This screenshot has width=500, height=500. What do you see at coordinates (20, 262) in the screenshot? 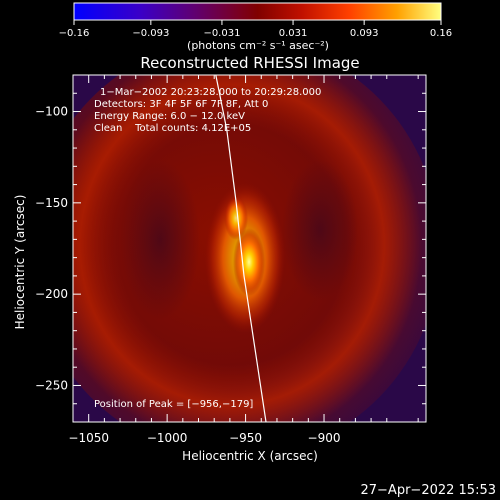
I see `y-axis-label: Heliocentric Y (arcsec)` at bounding box center [20, 262].